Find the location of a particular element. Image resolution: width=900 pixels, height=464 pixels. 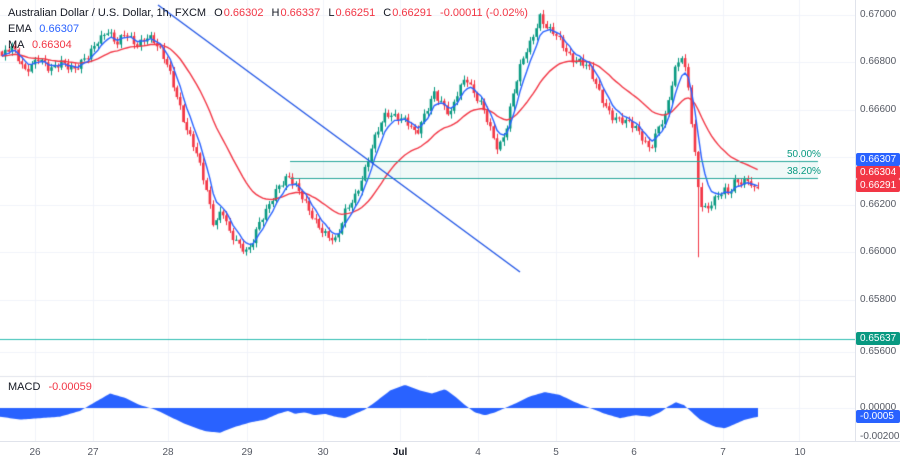

ma-value: 0.66304 is located at coordinates (51, 45).